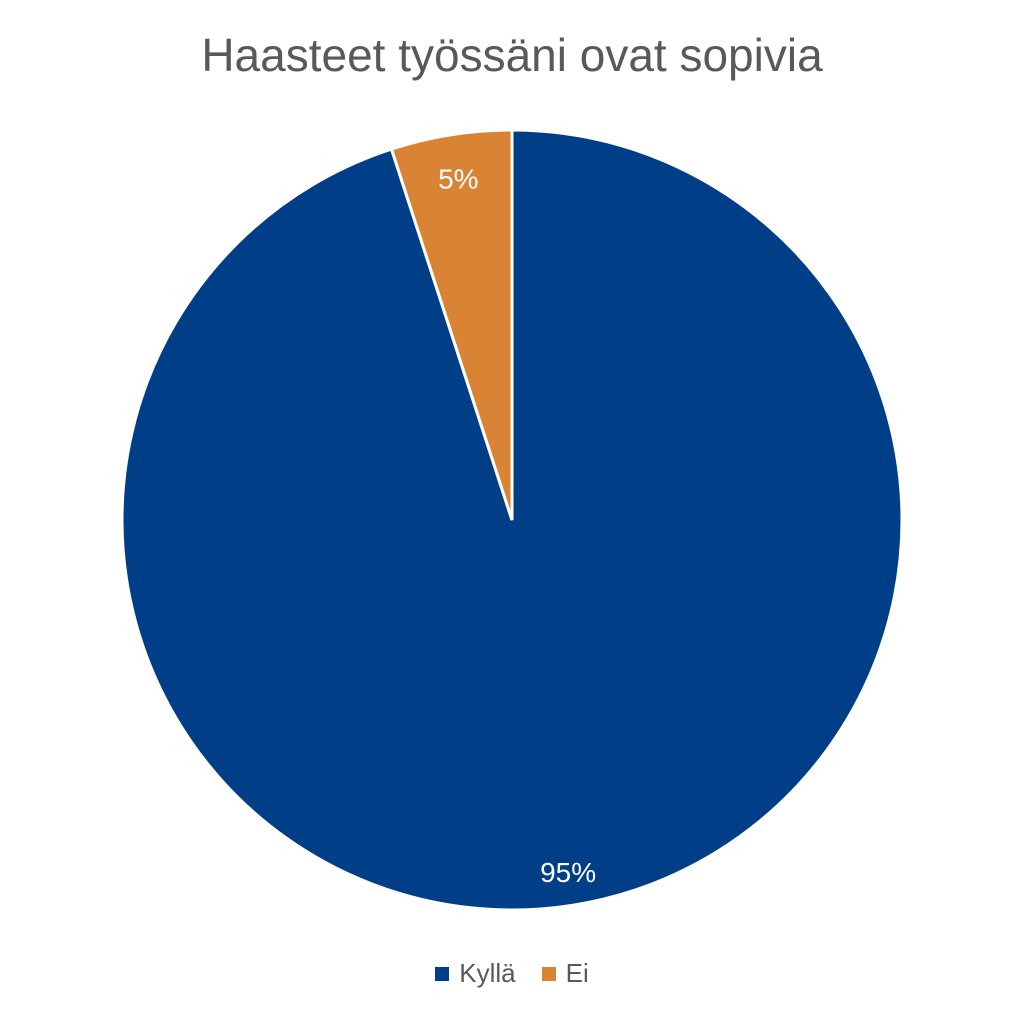 The height and width of the screenshot is (1024, 1024). Describe the element at coordinates (548, 973) in the screenshot. I see `legend-swatch-ei` at that location.